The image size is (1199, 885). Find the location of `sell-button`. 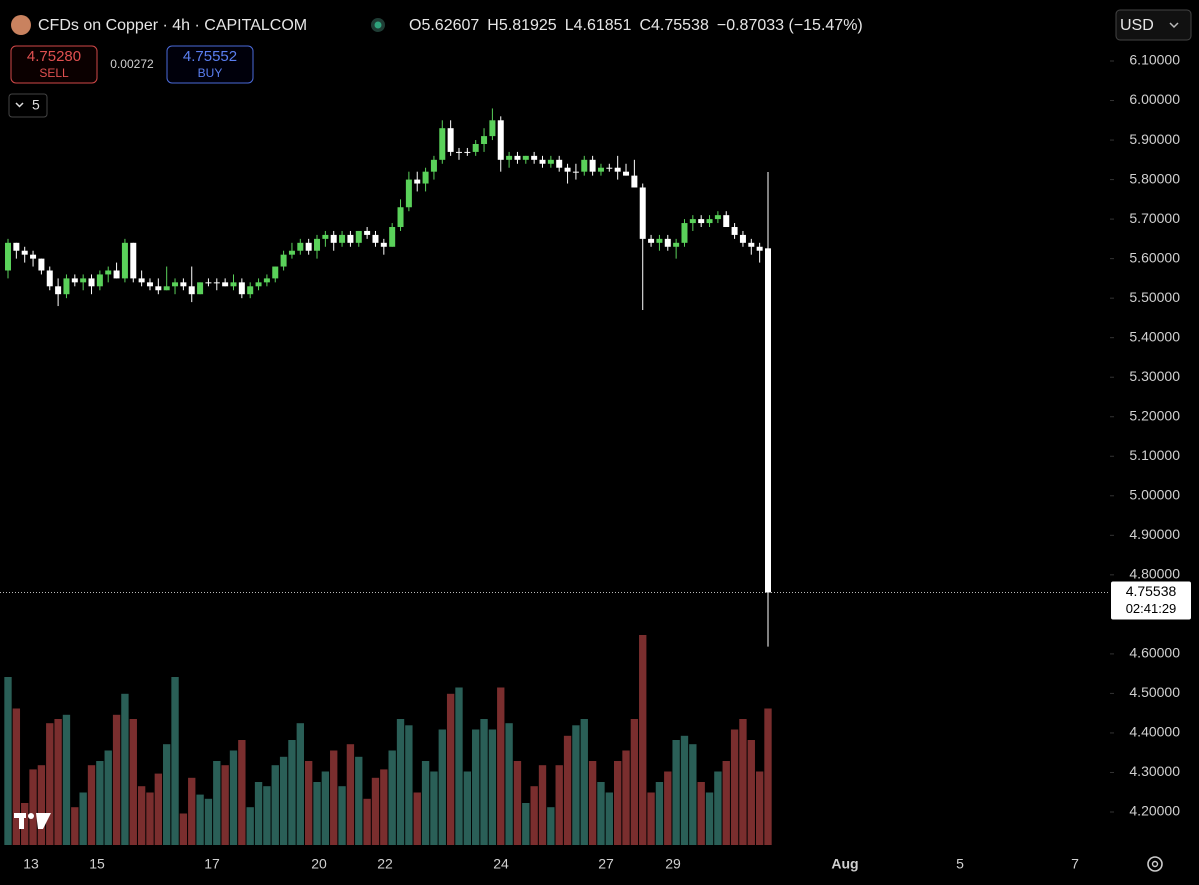

sell-button is located at coordinates (54, 64).